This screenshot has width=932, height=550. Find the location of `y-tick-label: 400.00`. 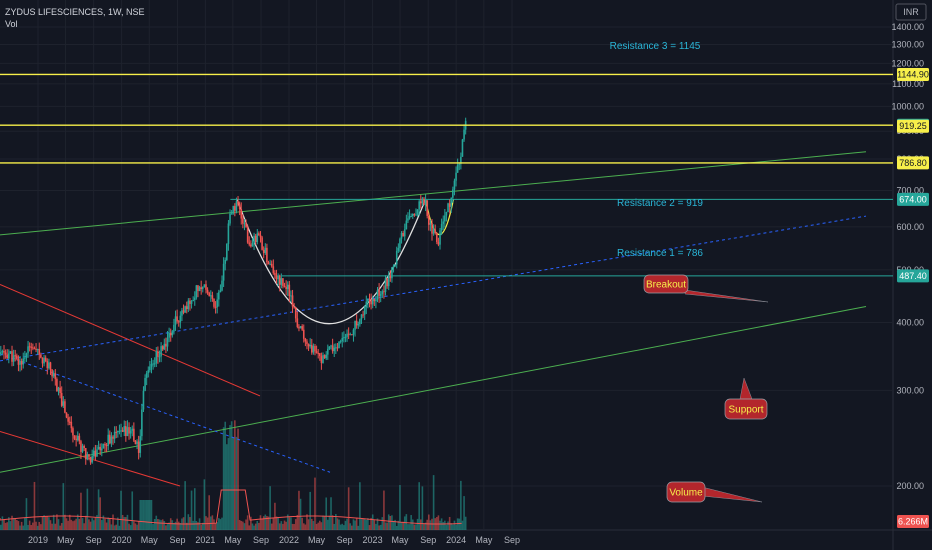

y-tick-label: 400.00 is located at coordinates (910, 323).